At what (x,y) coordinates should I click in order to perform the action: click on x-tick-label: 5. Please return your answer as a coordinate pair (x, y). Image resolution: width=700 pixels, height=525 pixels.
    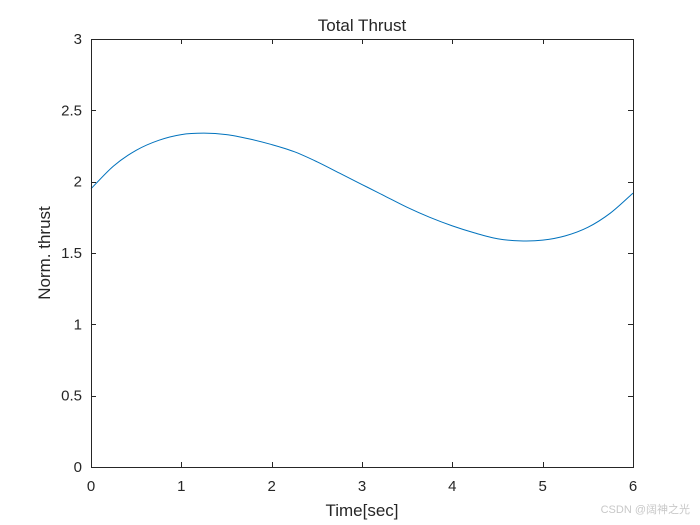
    Looking at the image, I should click on (542, 486).